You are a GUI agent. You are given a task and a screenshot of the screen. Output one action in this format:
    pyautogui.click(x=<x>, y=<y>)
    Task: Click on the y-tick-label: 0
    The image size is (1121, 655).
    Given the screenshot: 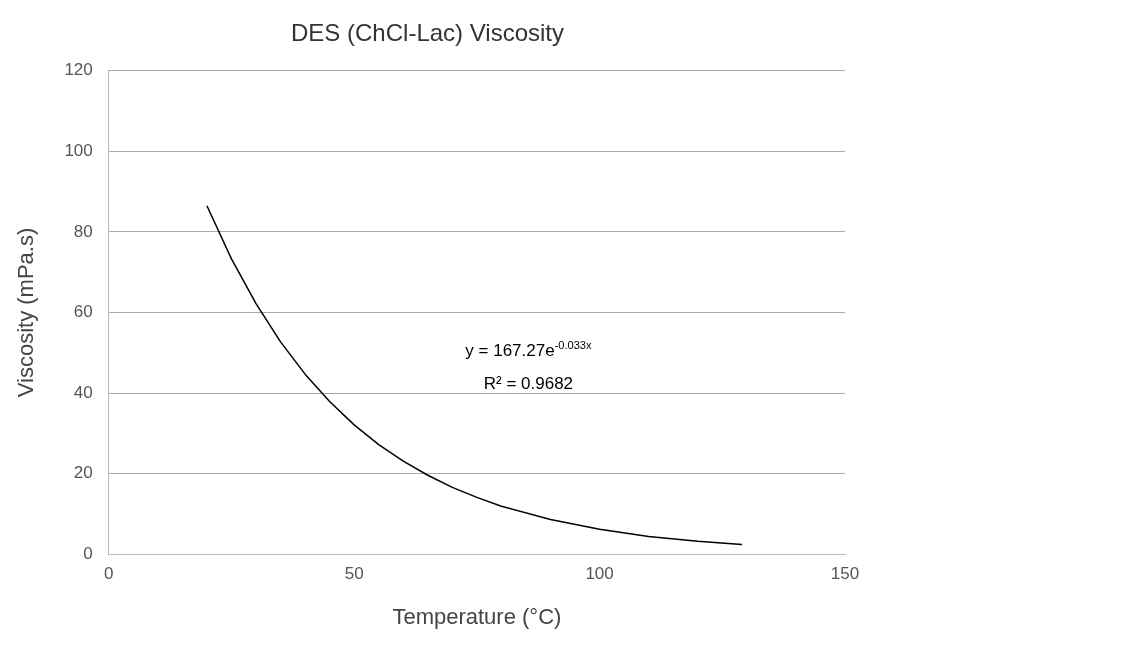 What is the action you would take?
    pyautogui.click(x=88, y=553)
    